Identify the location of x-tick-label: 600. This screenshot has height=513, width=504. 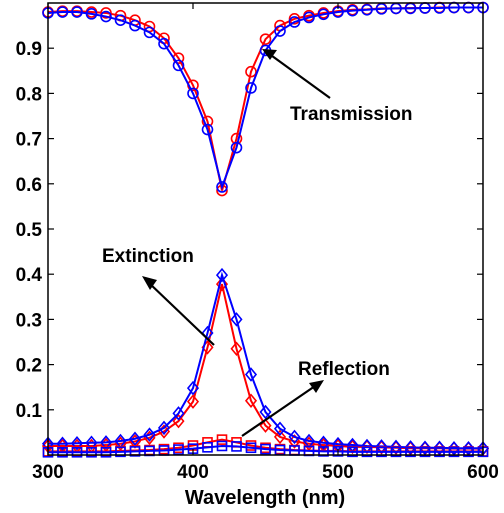
(483, 472).